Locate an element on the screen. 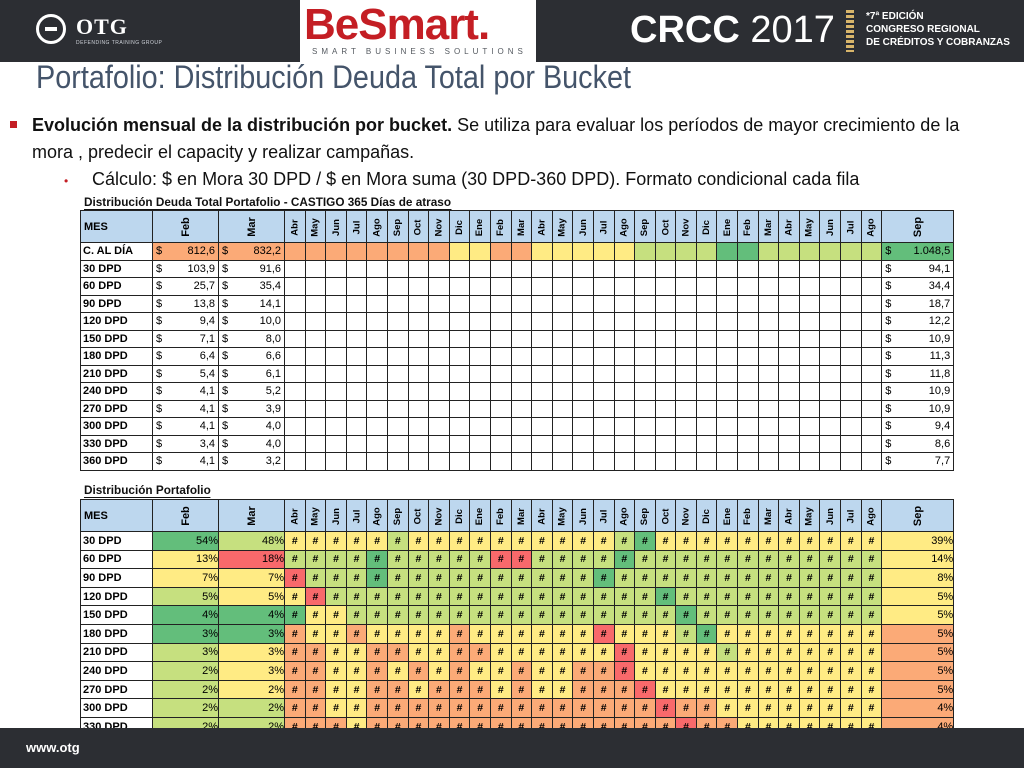 The height and width of the screenshot is (768, 1024). currency-cell: $5,4 is located at coordinates (185, 373).